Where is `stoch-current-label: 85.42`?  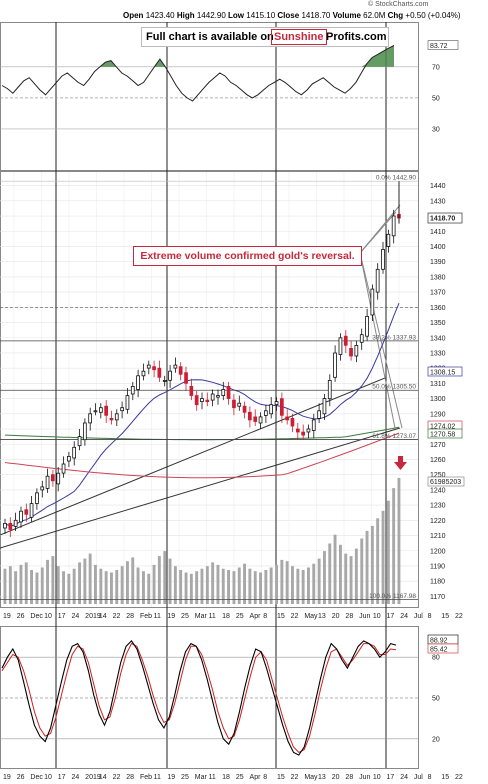
stoch-current-label: 85.42 is located at coordinates (439, 650).